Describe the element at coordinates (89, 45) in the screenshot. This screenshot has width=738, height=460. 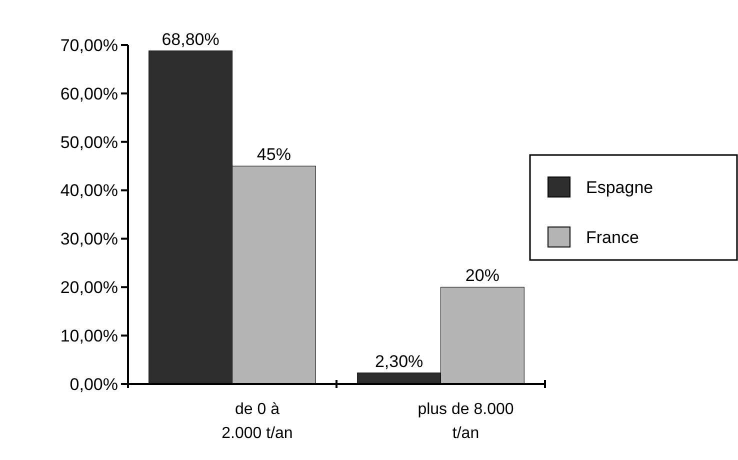
I see `y-tick-label: 70,00%` at that location.